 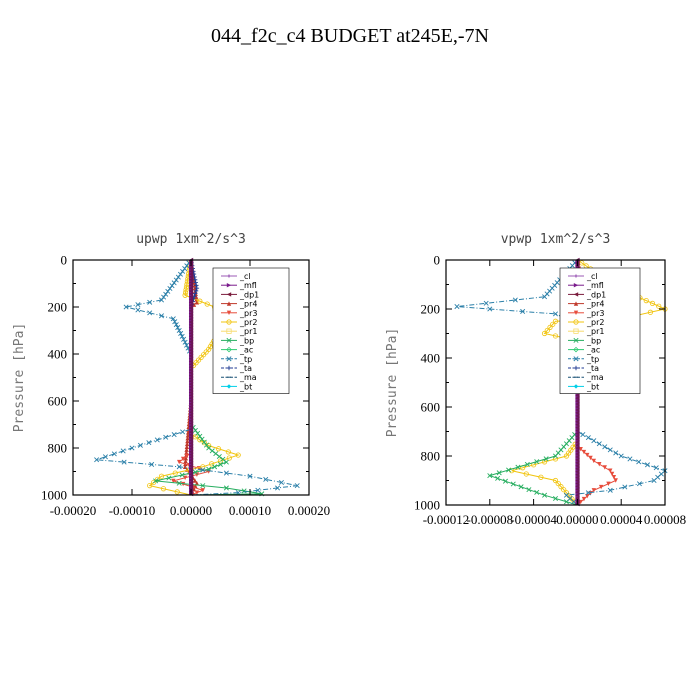 What do you see at coordinates (250, 510) in the screenshot?
I see `x-tick-label: 0.00010` at bounding box center [250, 510].